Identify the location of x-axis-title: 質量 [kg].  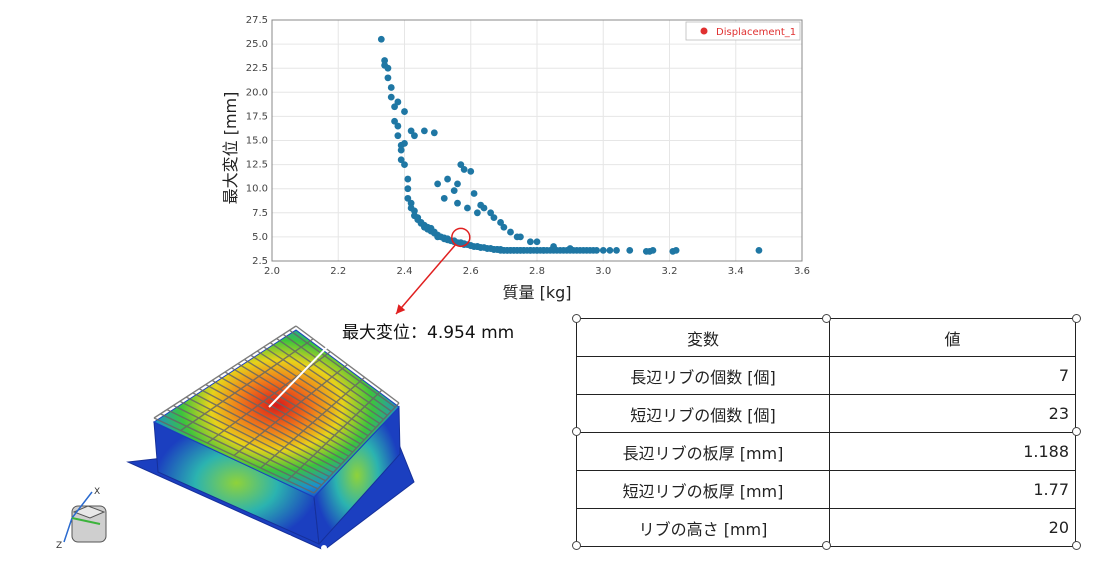
(537, 292).